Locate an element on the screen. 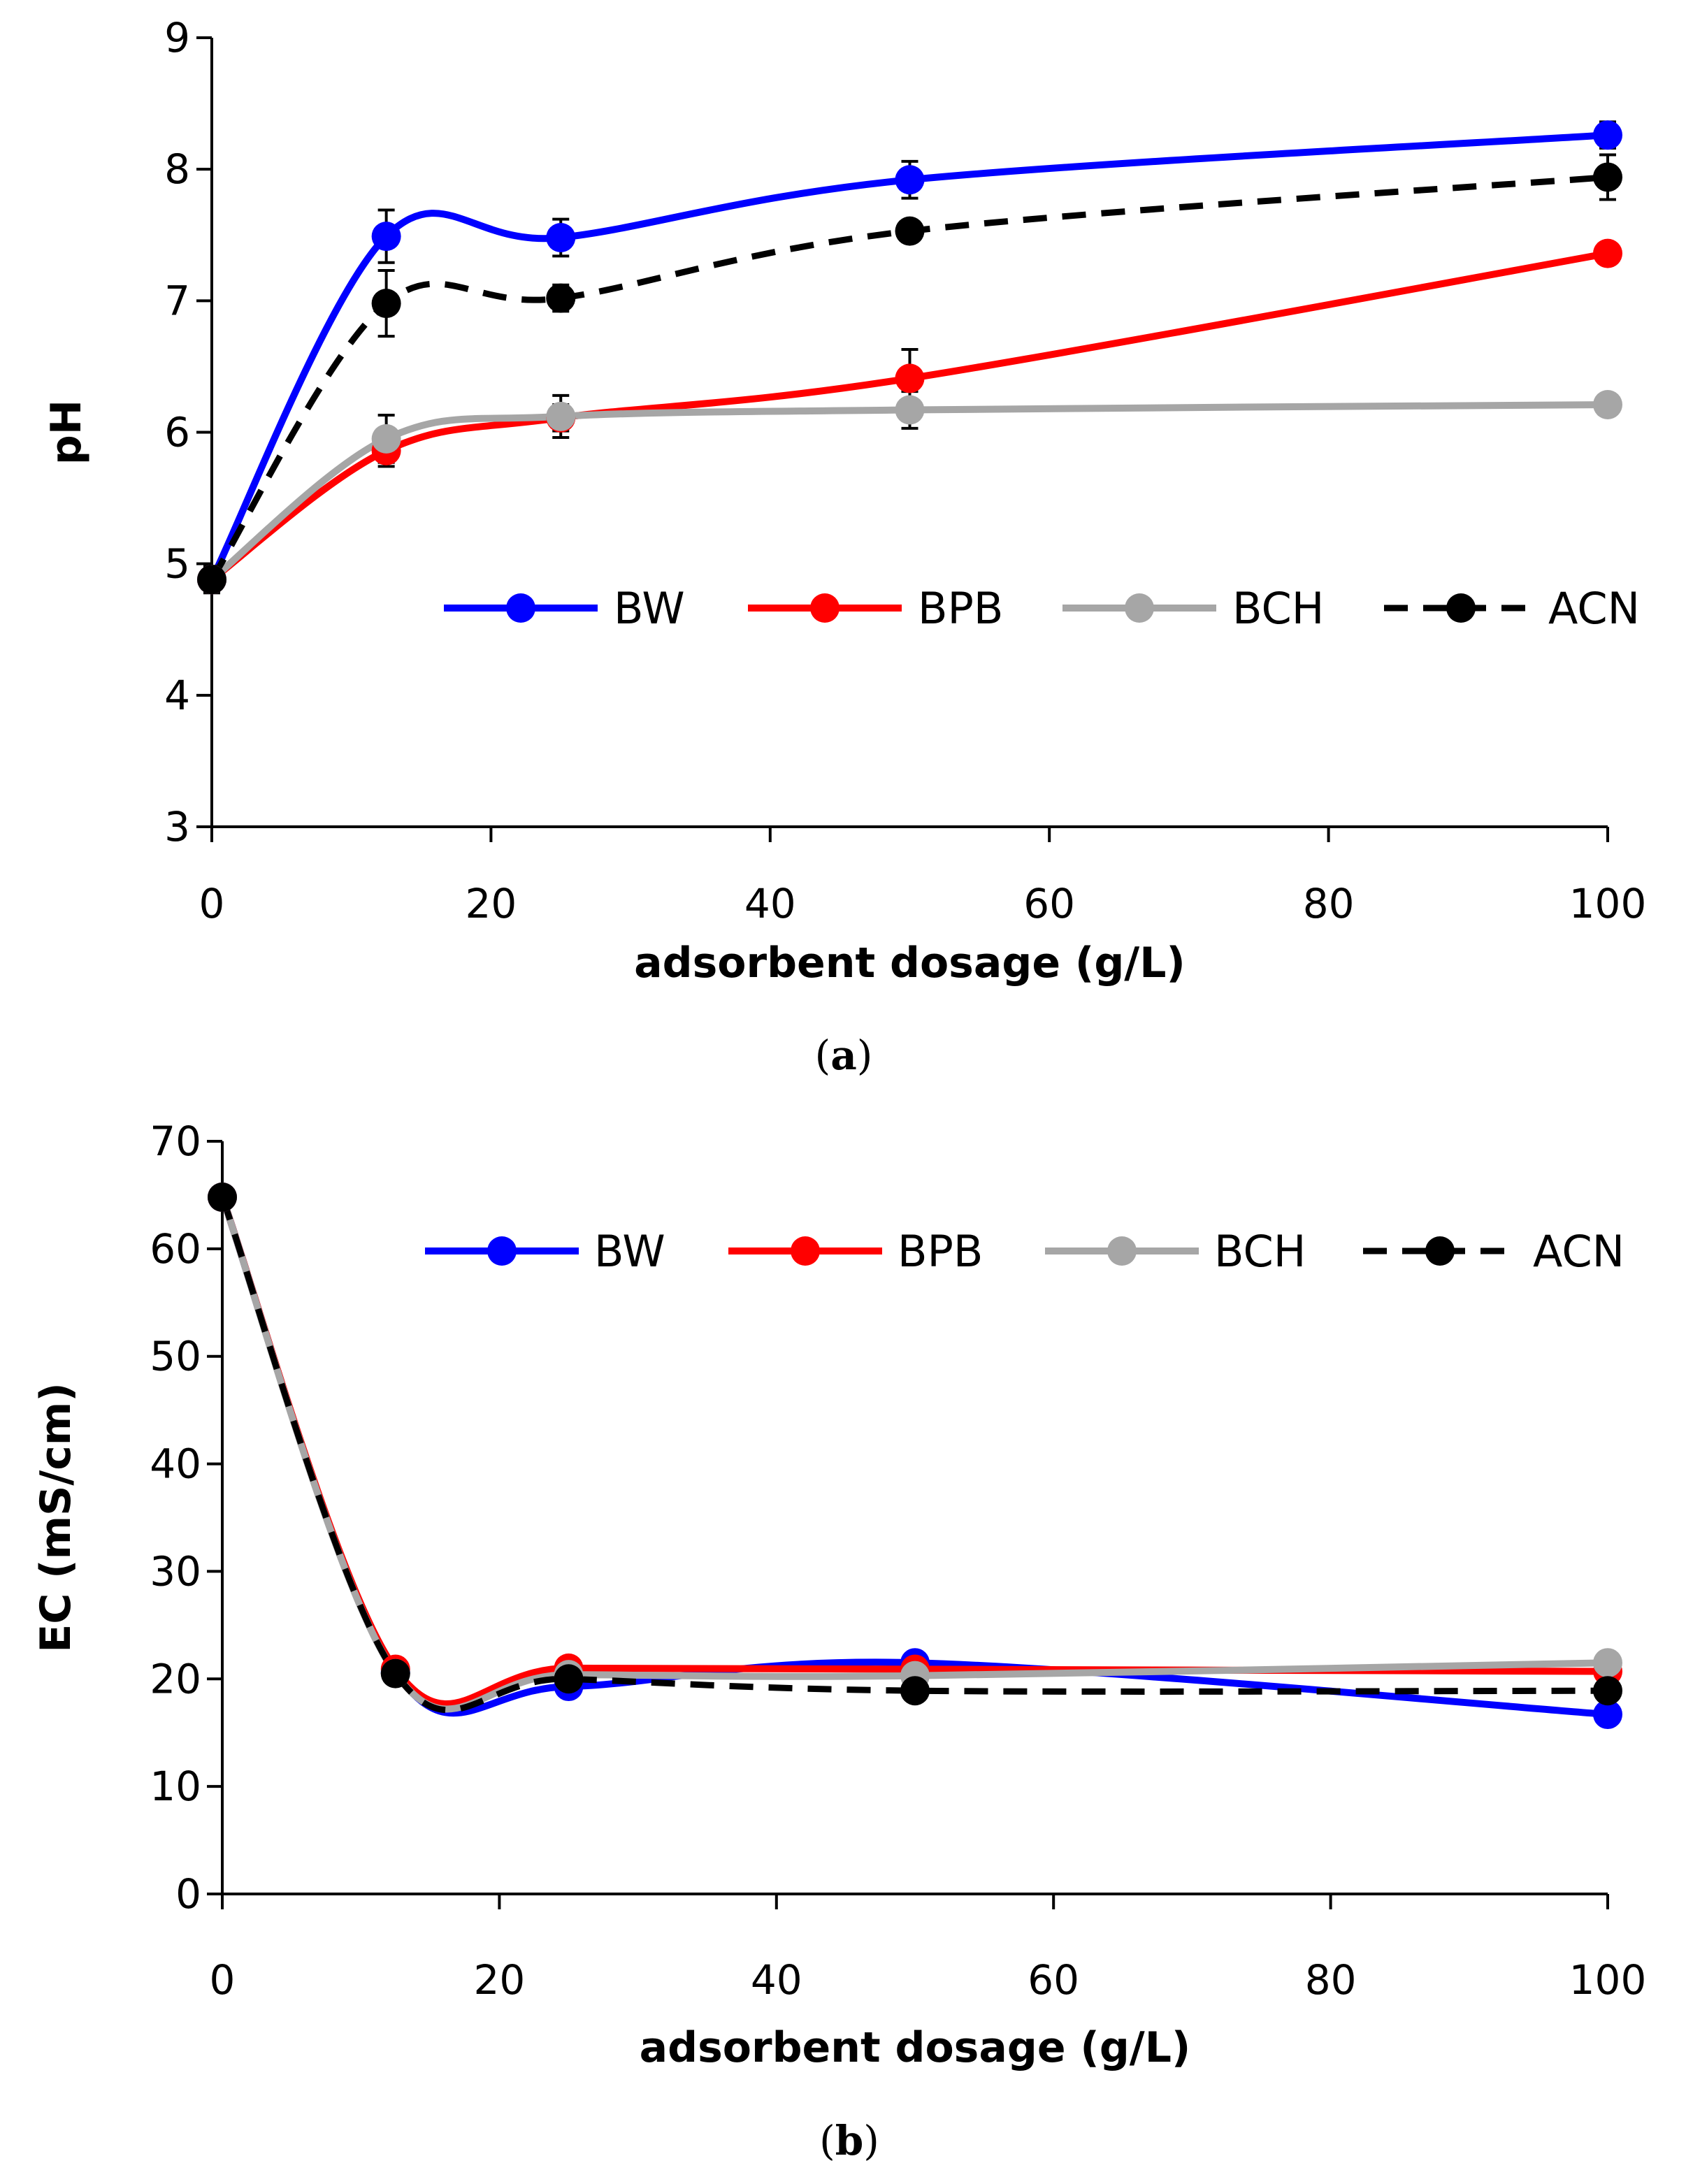 Image resolution: width=1686 pixels, height=2184 pixels. y-tick-label: 10 is located at coordinates (175, 1786).